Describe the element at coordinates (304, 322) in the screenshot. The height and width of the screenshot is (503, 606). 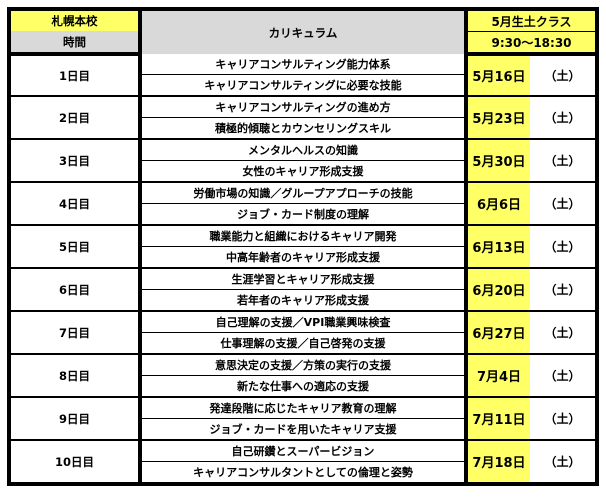
I see `topic-cell: 自己理解の支援／VPI職業興味検査` at that location.